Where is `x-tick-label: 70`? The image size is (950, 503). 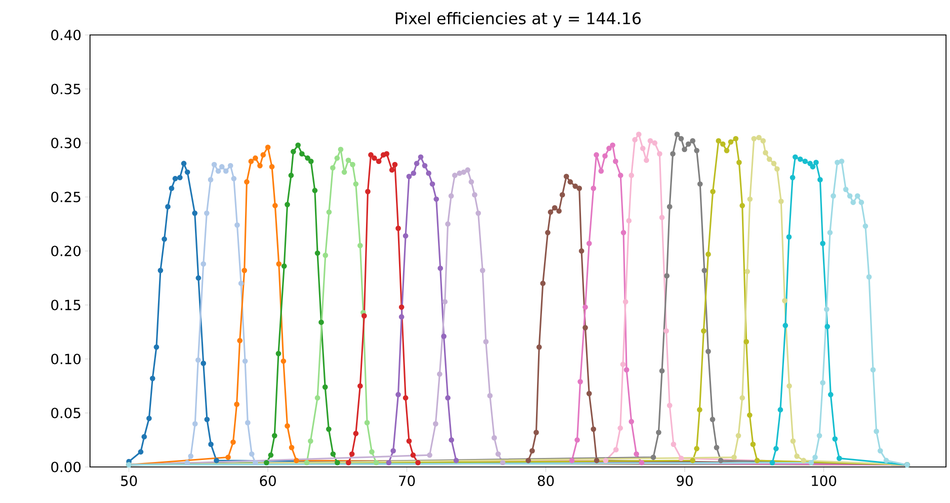
x-tick-label: 70 is located at coordinates (407, 481).